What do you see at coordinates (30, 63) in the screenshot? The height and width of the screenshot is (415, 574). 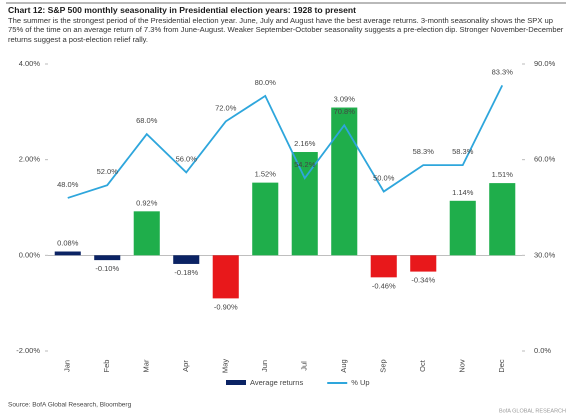 I see `y-tick-label: 4.00%` at bounding box center [30, 63].